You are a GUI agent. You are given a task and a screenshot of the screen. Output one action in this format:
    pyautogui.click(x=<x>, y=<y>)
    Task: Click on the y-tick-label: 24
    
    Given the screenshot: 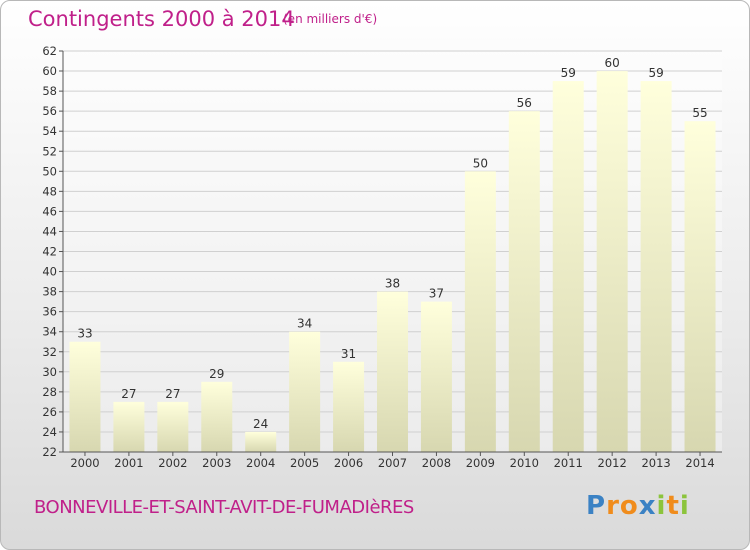 What is the action you would take?
    pyautogui.click(x=49, y=432)
    